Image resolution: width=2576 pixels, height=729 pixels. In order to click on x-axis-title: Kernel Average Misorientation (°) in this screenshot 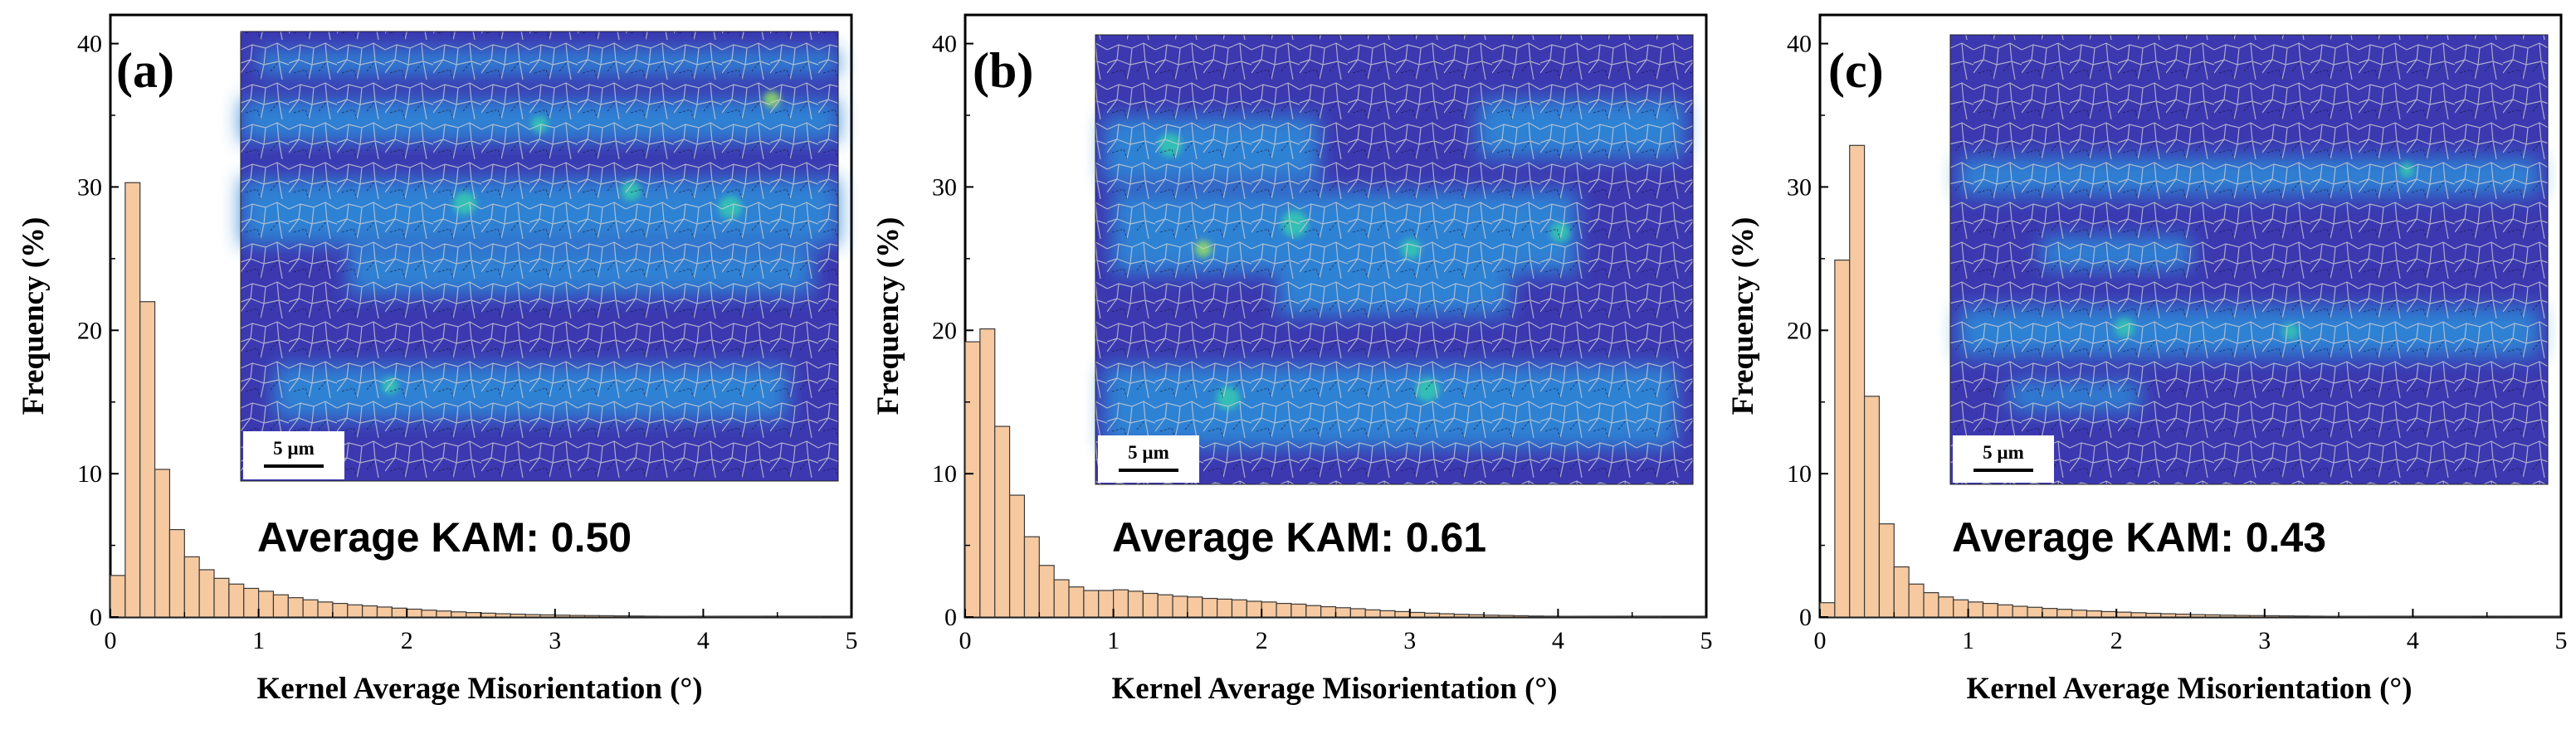, I will do `click(1334, 689)`.